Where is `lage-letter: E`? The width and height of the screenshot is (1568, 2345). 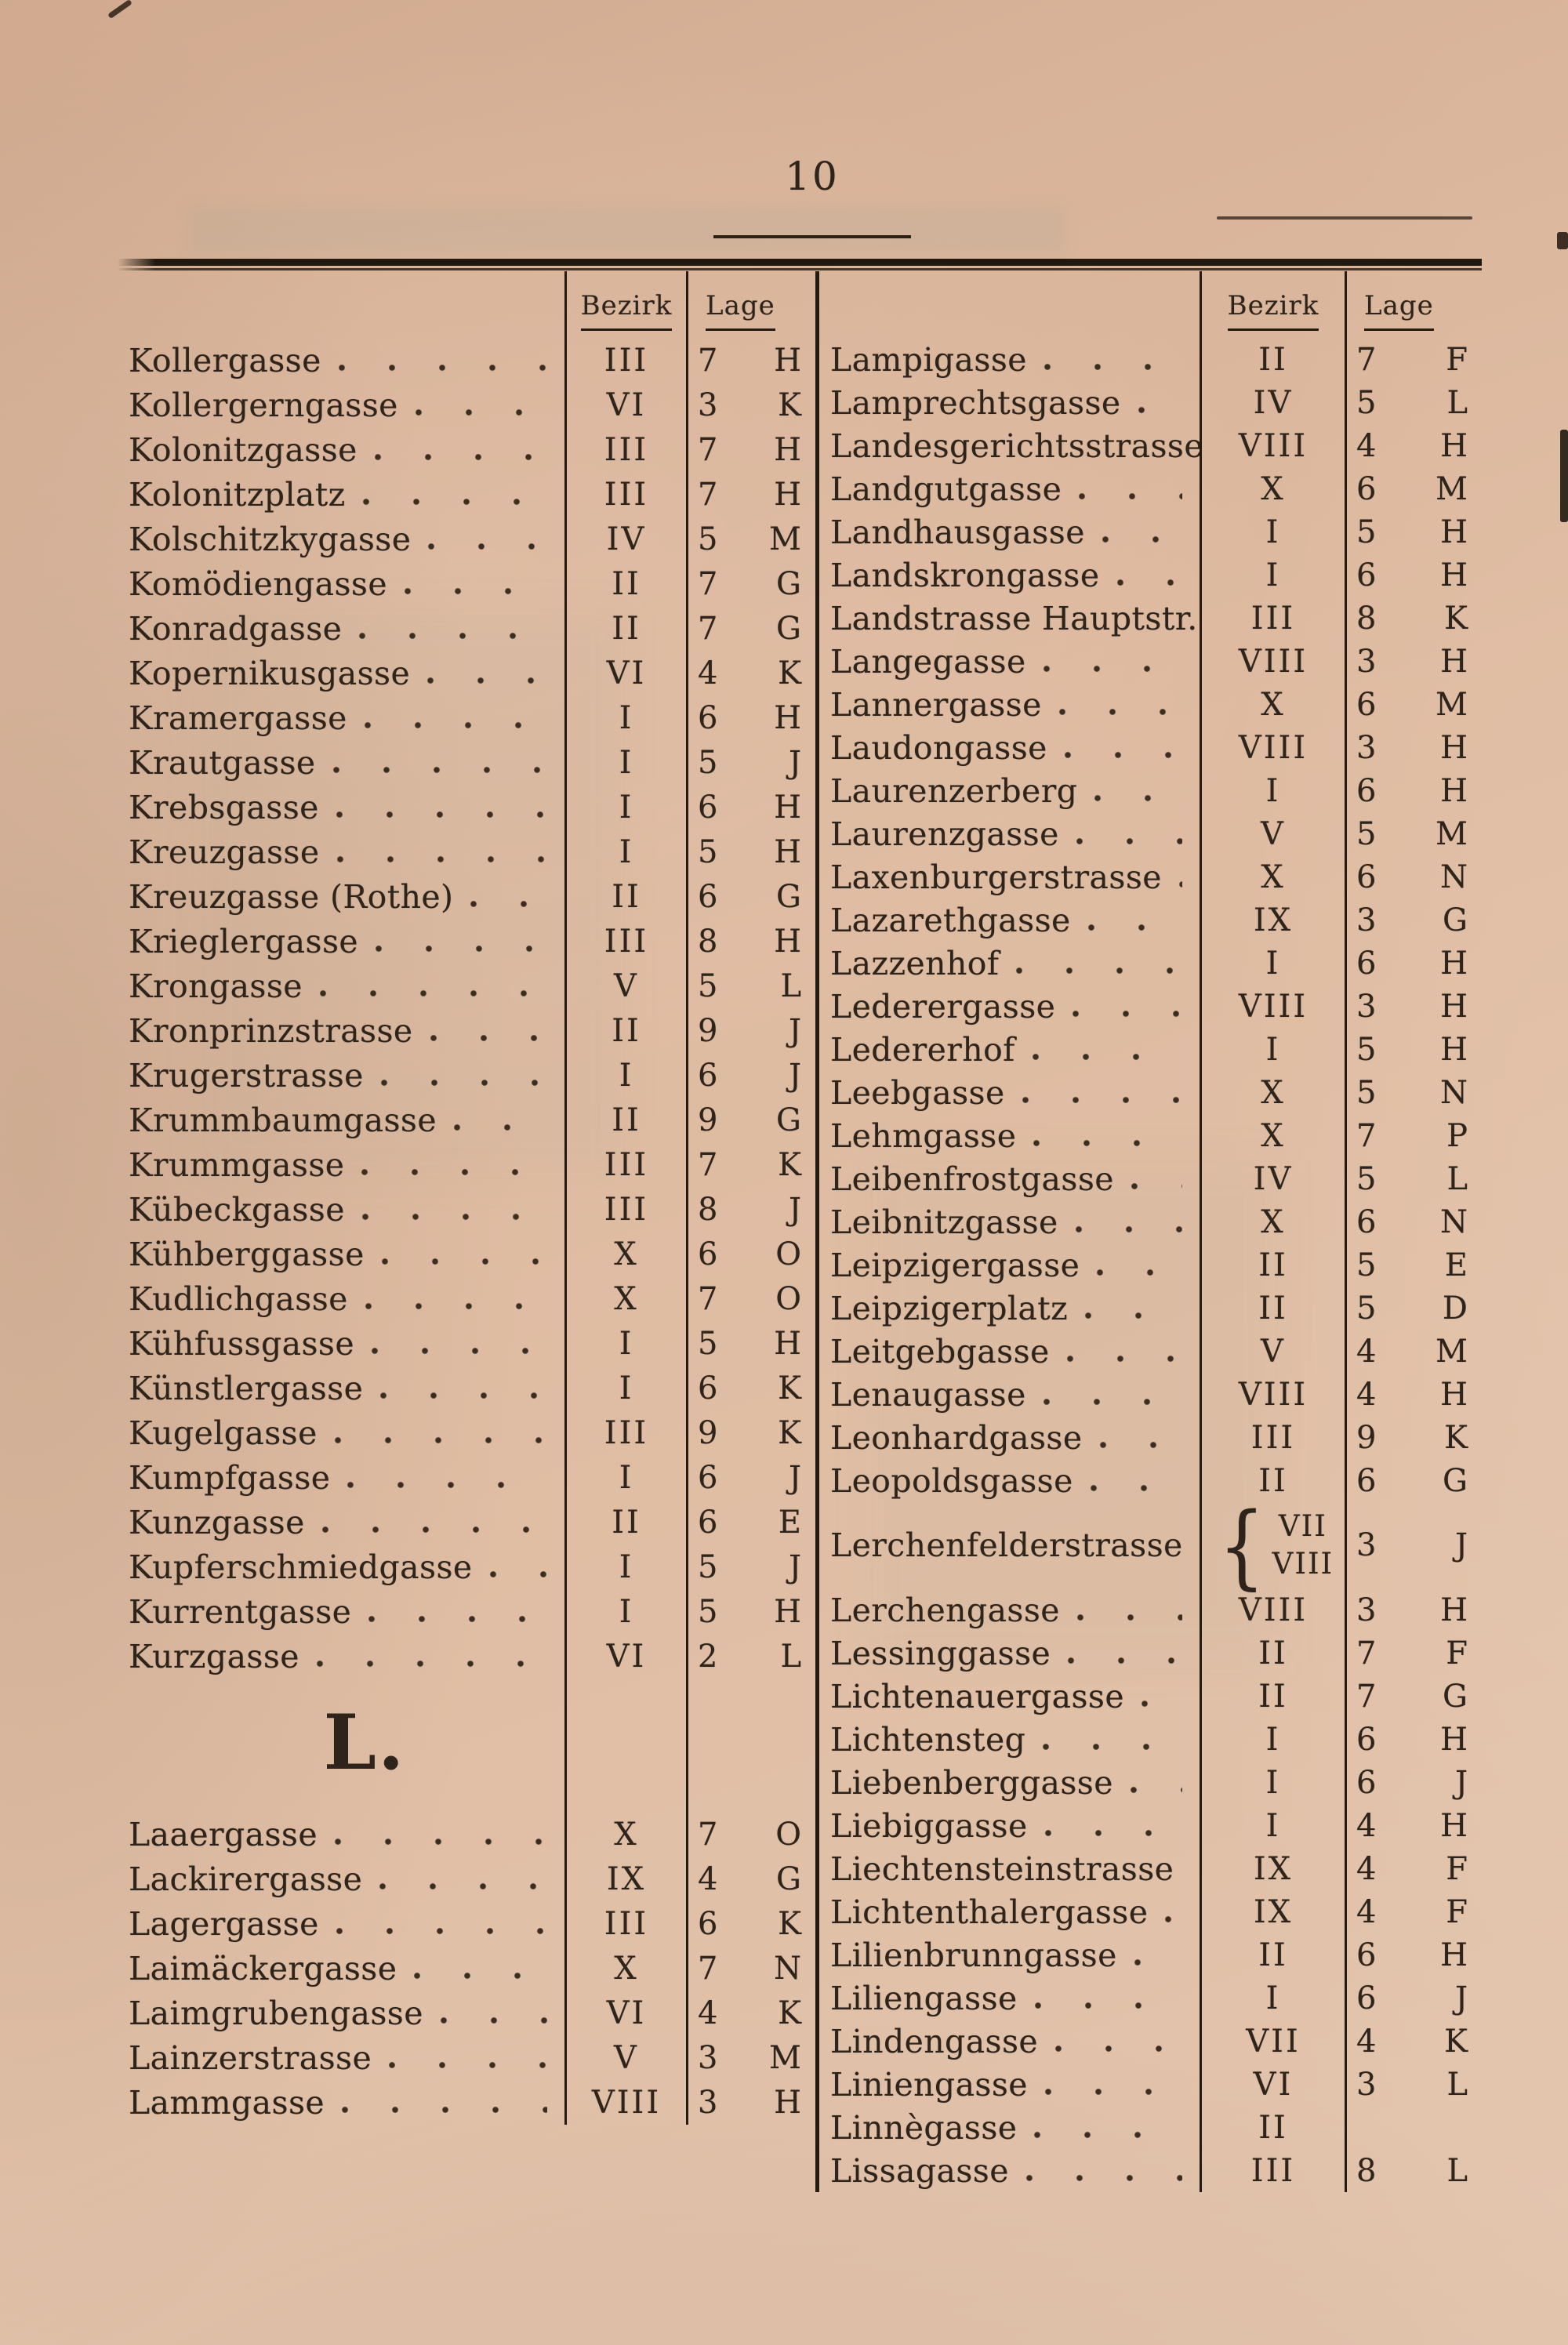
lage-letter: E is located at coordinates (789, 1522).